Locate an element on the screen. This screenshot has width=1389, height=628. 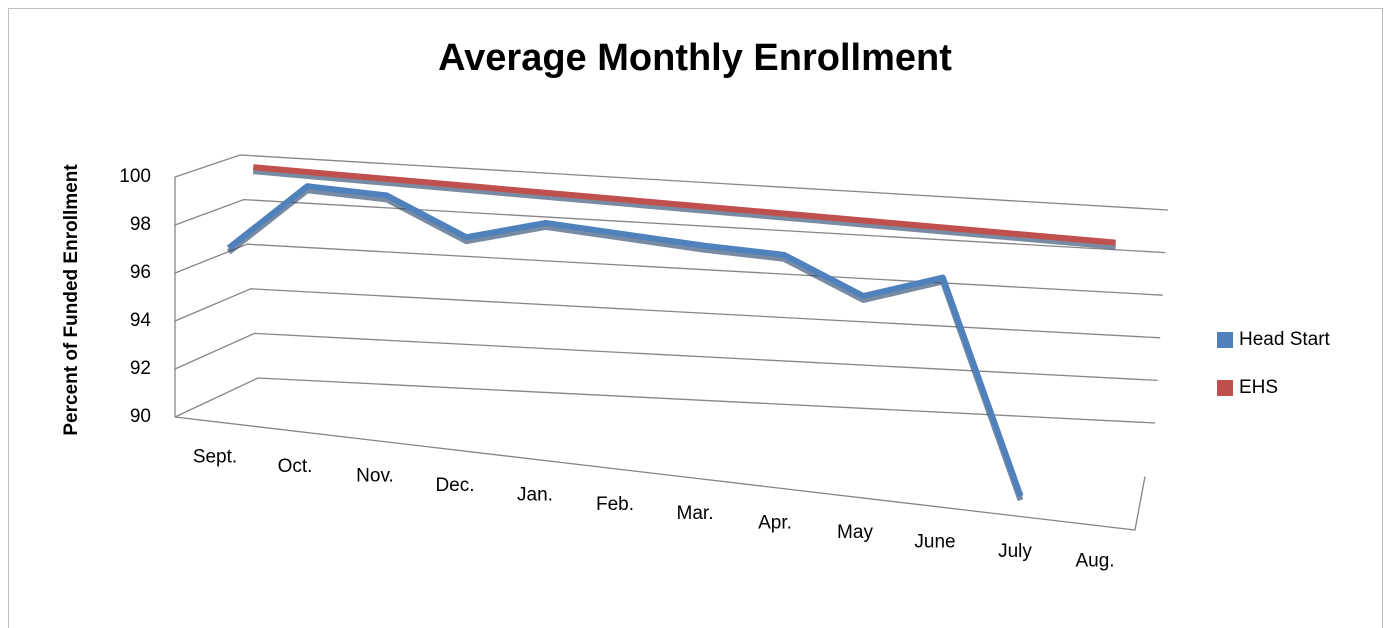
x-tick-label: May is located at coordinates (855, 532).